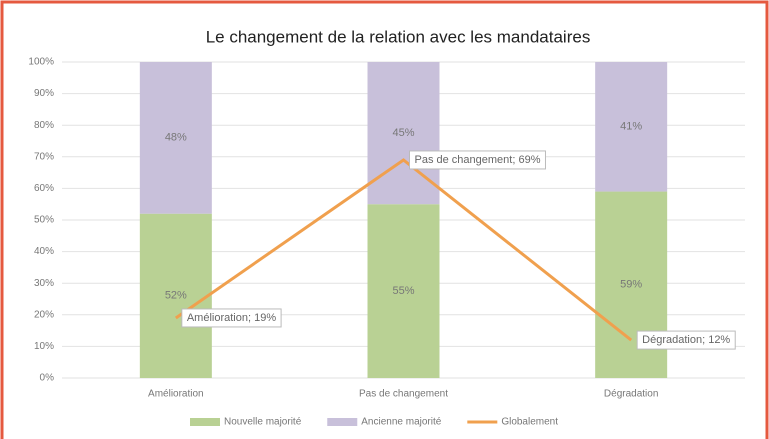  I want to click on y-tick-label: 40%, so click(44, 251).